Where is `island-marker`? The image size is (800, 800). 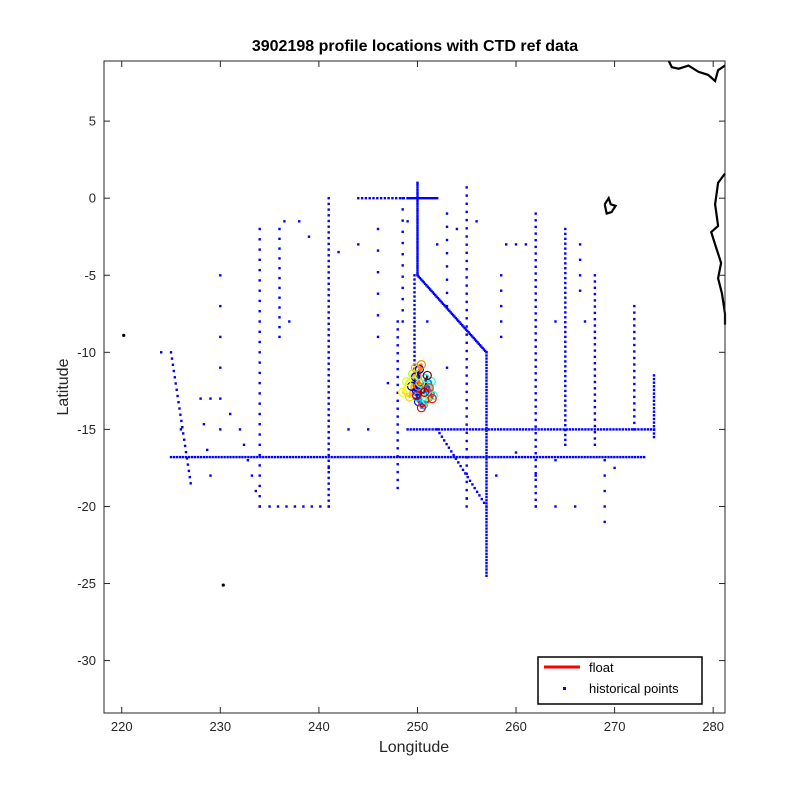
island-marker is located at coordinates (223, 585).